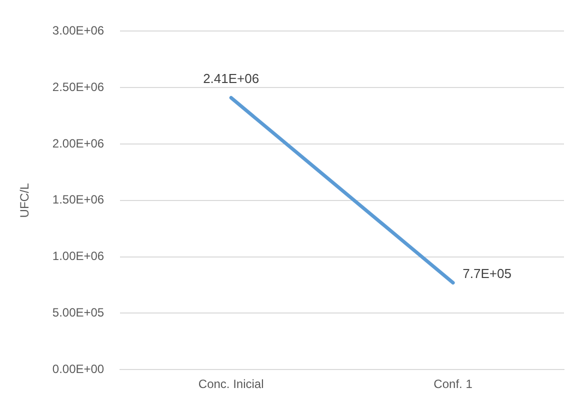 This screenshot has height=412, width=582. I want to click on y-tick-label: 3.00E+06, so click(78, 31).